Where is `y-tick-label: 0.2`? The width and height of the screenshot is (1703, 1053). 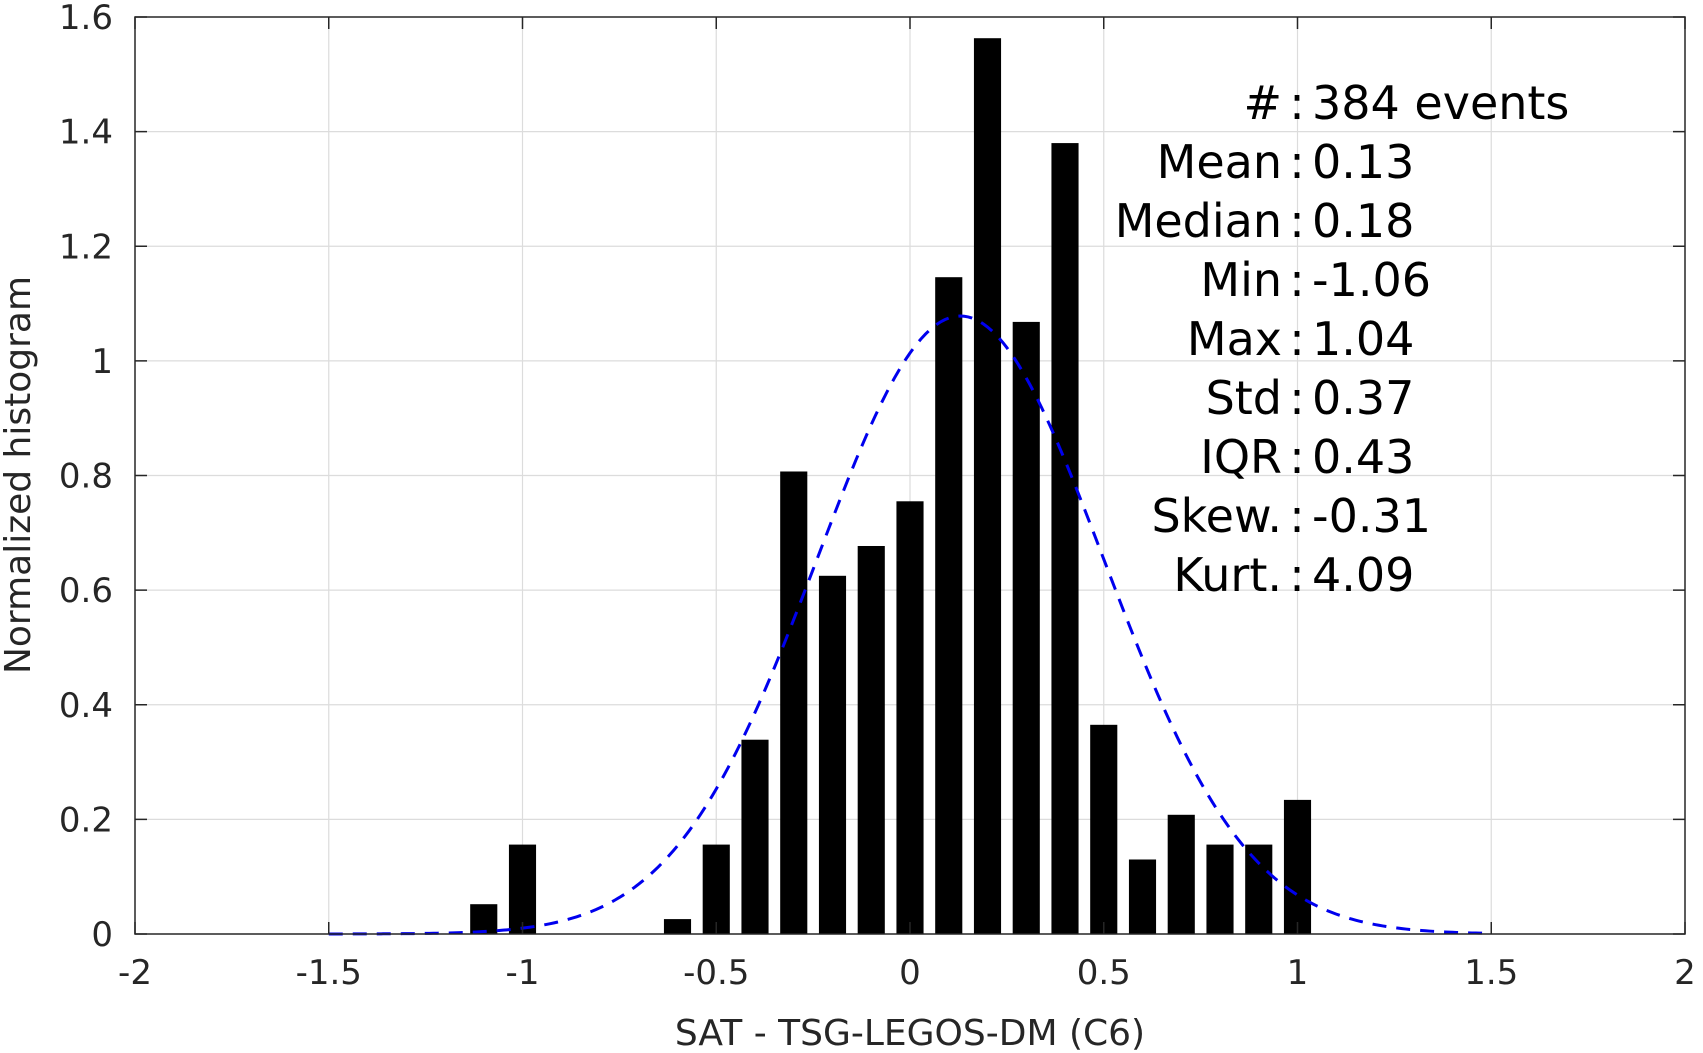 y-tick-label: 0.2 is located at coordinates (86, 820).